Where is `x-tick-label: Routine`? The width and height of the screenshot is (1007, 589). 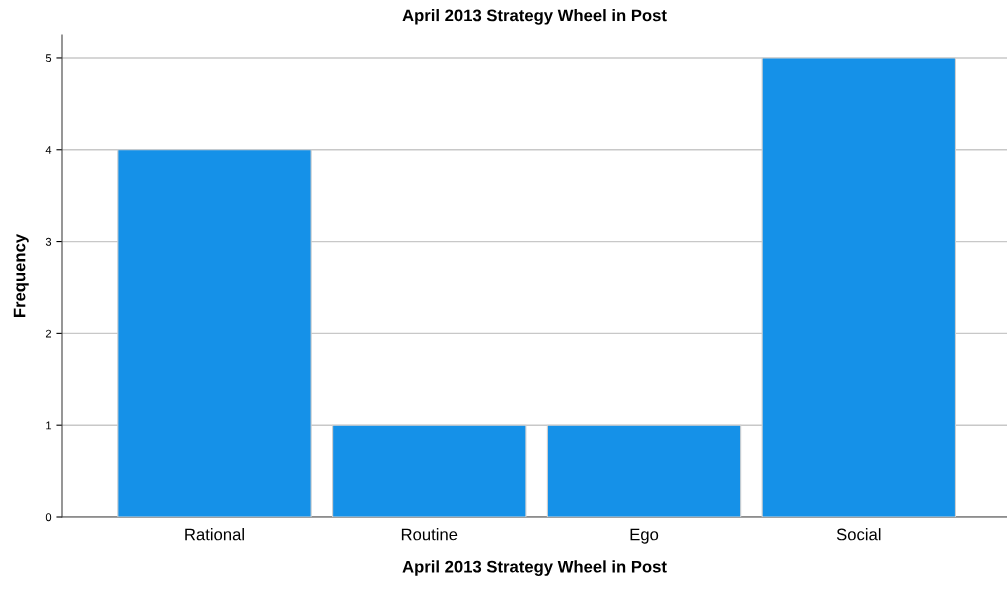
x-tick-label: Routine is located at coordinates (429, 534).